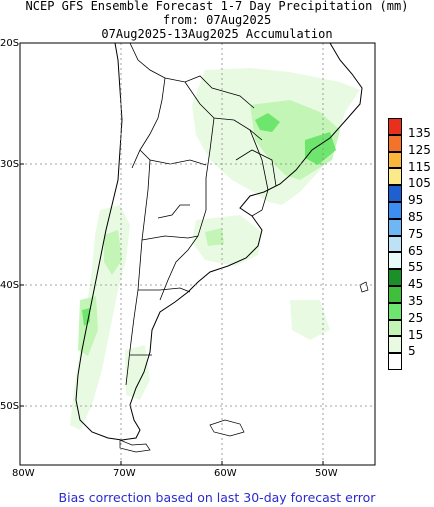 This screenshot has height=507, width=434. Describe the element at coordinates (416, 200) in the screenshot. I see `legend-label: 95` at that location.